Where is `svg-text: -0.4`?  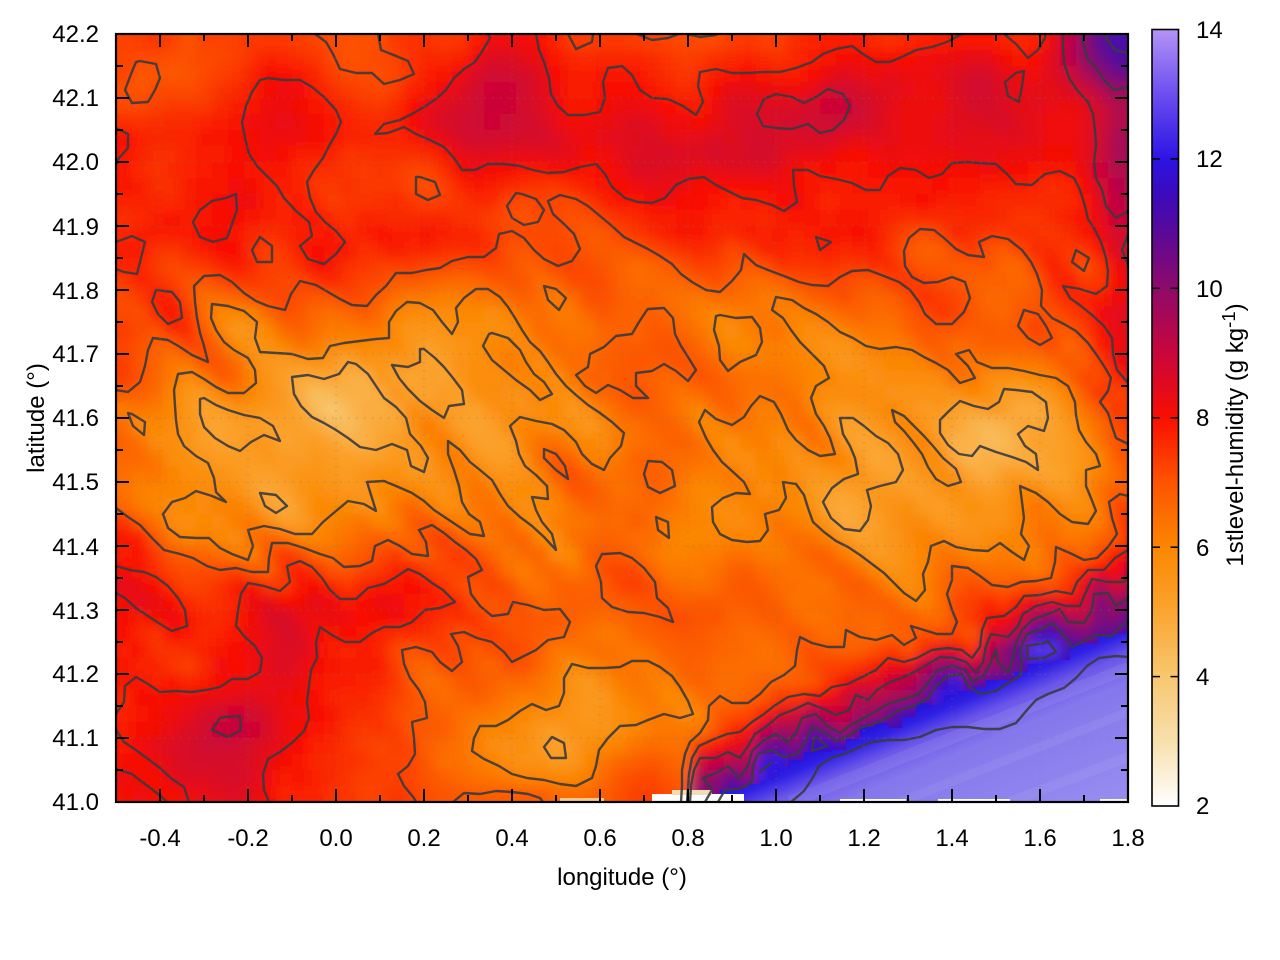
svg-text: -0.4 is located at coordinates (159, 838).